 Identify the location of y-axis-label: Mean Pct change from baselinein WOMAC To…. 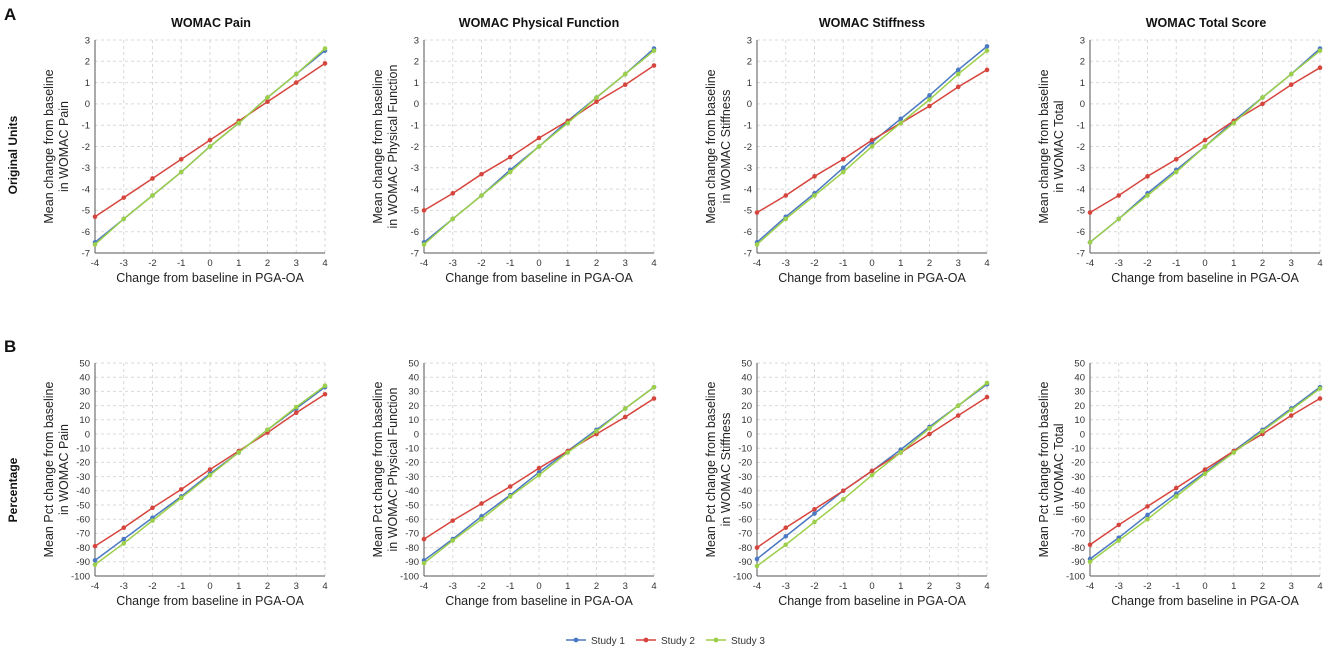
(1051, 470).